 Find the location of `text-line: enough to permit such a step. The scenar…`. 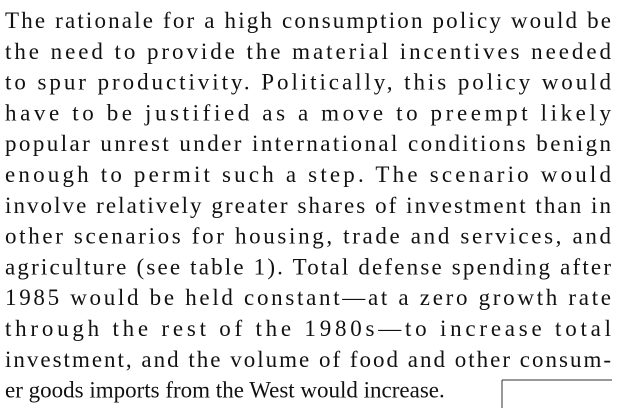

text-line: enough to permit such a step. The scenar… is located at coordinates (308, 174).